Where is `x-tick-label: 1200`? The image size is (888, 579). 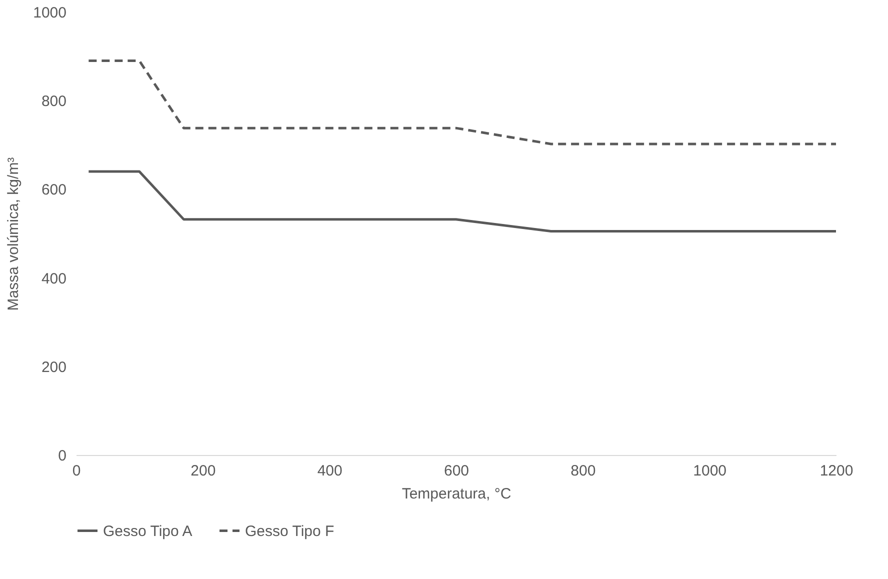
x-tick-label: 1200 is located at coordinates (837, 471).